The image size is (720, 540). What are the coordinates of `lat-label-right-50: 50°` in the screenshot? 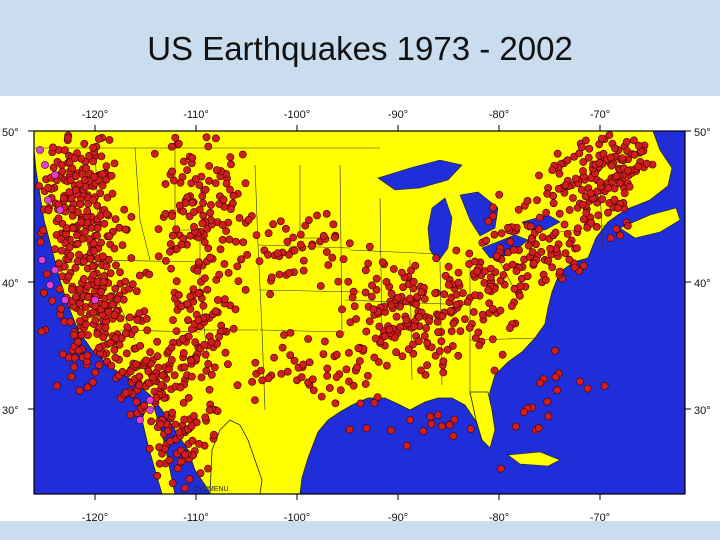 It's located at (702, 133).